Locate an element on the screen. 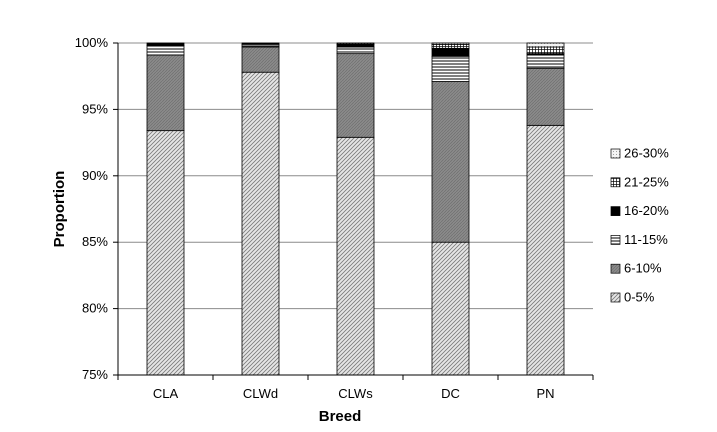 This screenshot has height=432, width=717. y-tick-label: 80% is located at coordinates (95, 308).